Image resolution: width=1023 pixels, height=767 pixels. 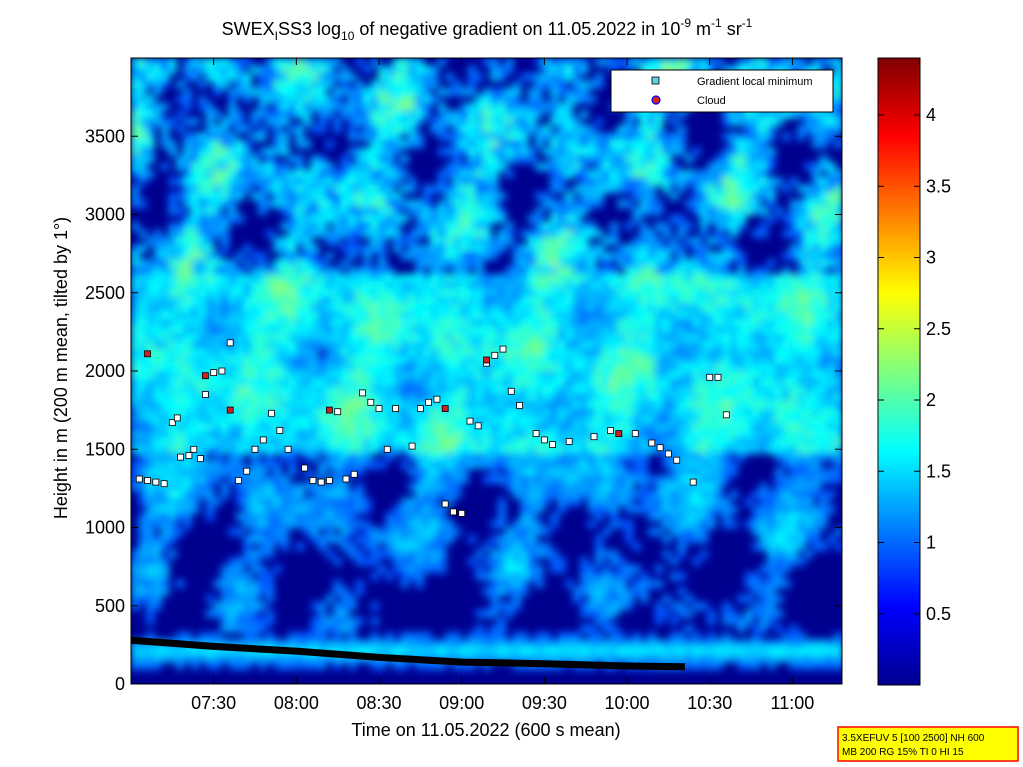 I want to click on colorbar-ticks: 0.5 1 1.5 2 2.5 3 3.5 4, so click(x=914, y=364).